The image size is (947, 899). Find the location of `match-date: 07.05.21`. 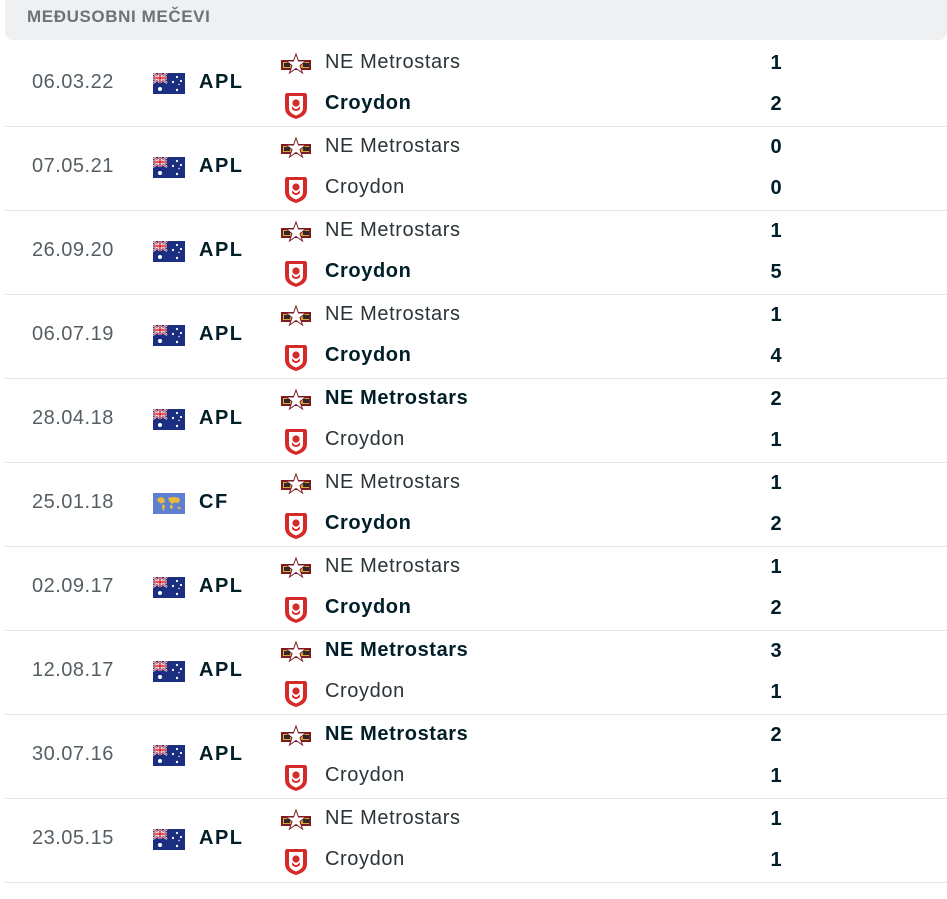

match-date: 07.05.21 is located at coordinates (73, 166).